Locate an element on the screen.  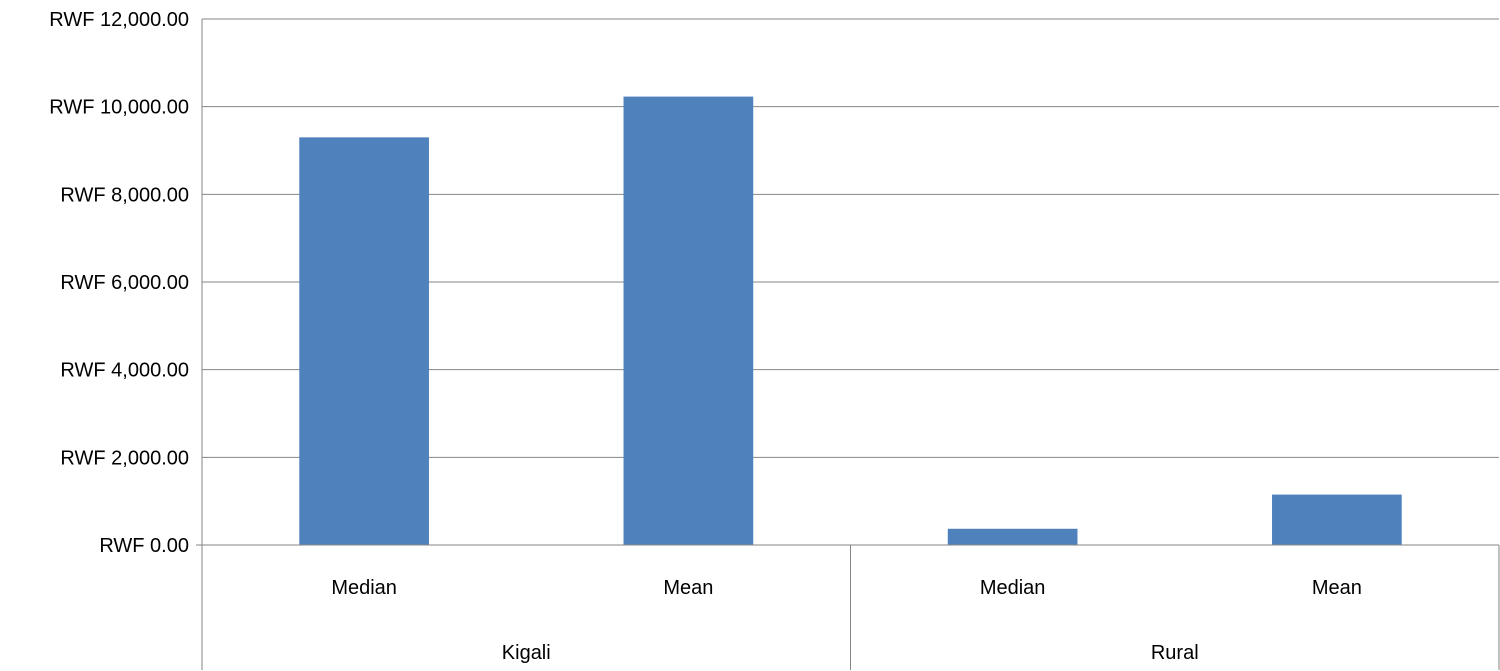
y-tick-label: RWF 12,000.00 is located at coordinates (119, 20).